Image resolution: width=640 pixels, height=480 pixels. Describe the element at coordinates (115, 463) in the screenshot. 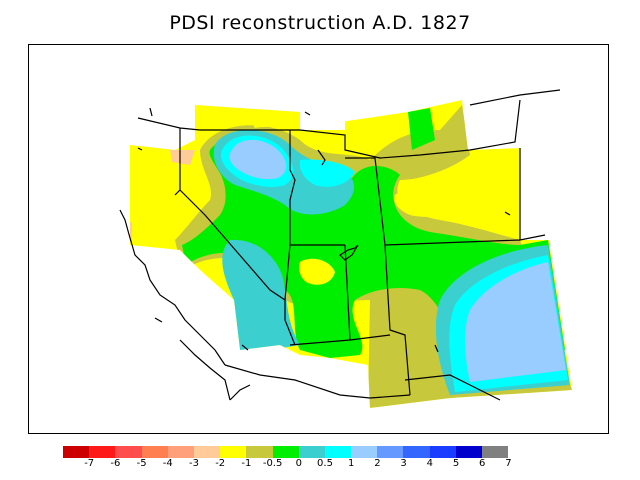

I see `colorbar-tick-label: -6` at that location.